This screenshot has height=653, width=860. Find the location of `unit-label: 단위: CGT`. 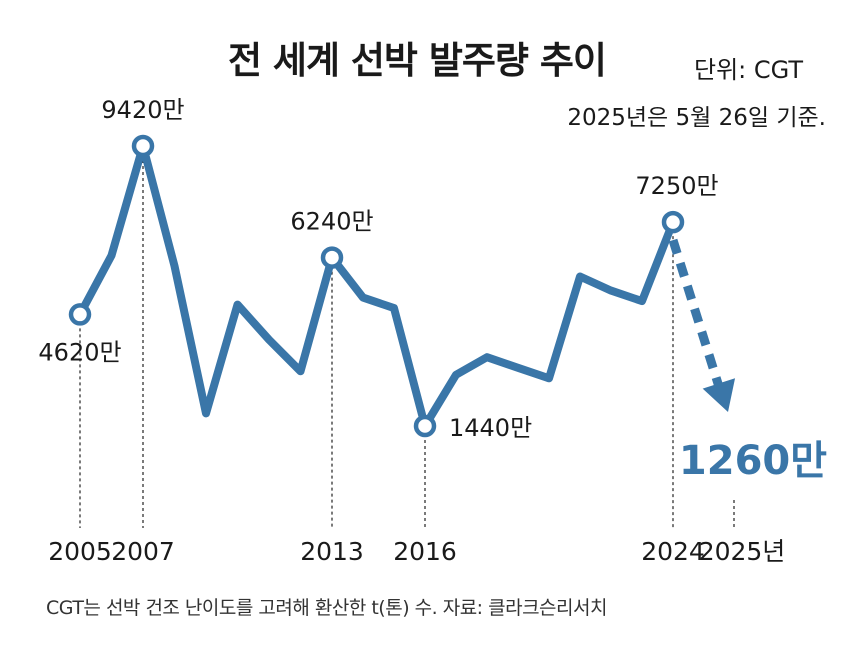

unit-label: 단위: CGT is located at coordinates (749, 70).